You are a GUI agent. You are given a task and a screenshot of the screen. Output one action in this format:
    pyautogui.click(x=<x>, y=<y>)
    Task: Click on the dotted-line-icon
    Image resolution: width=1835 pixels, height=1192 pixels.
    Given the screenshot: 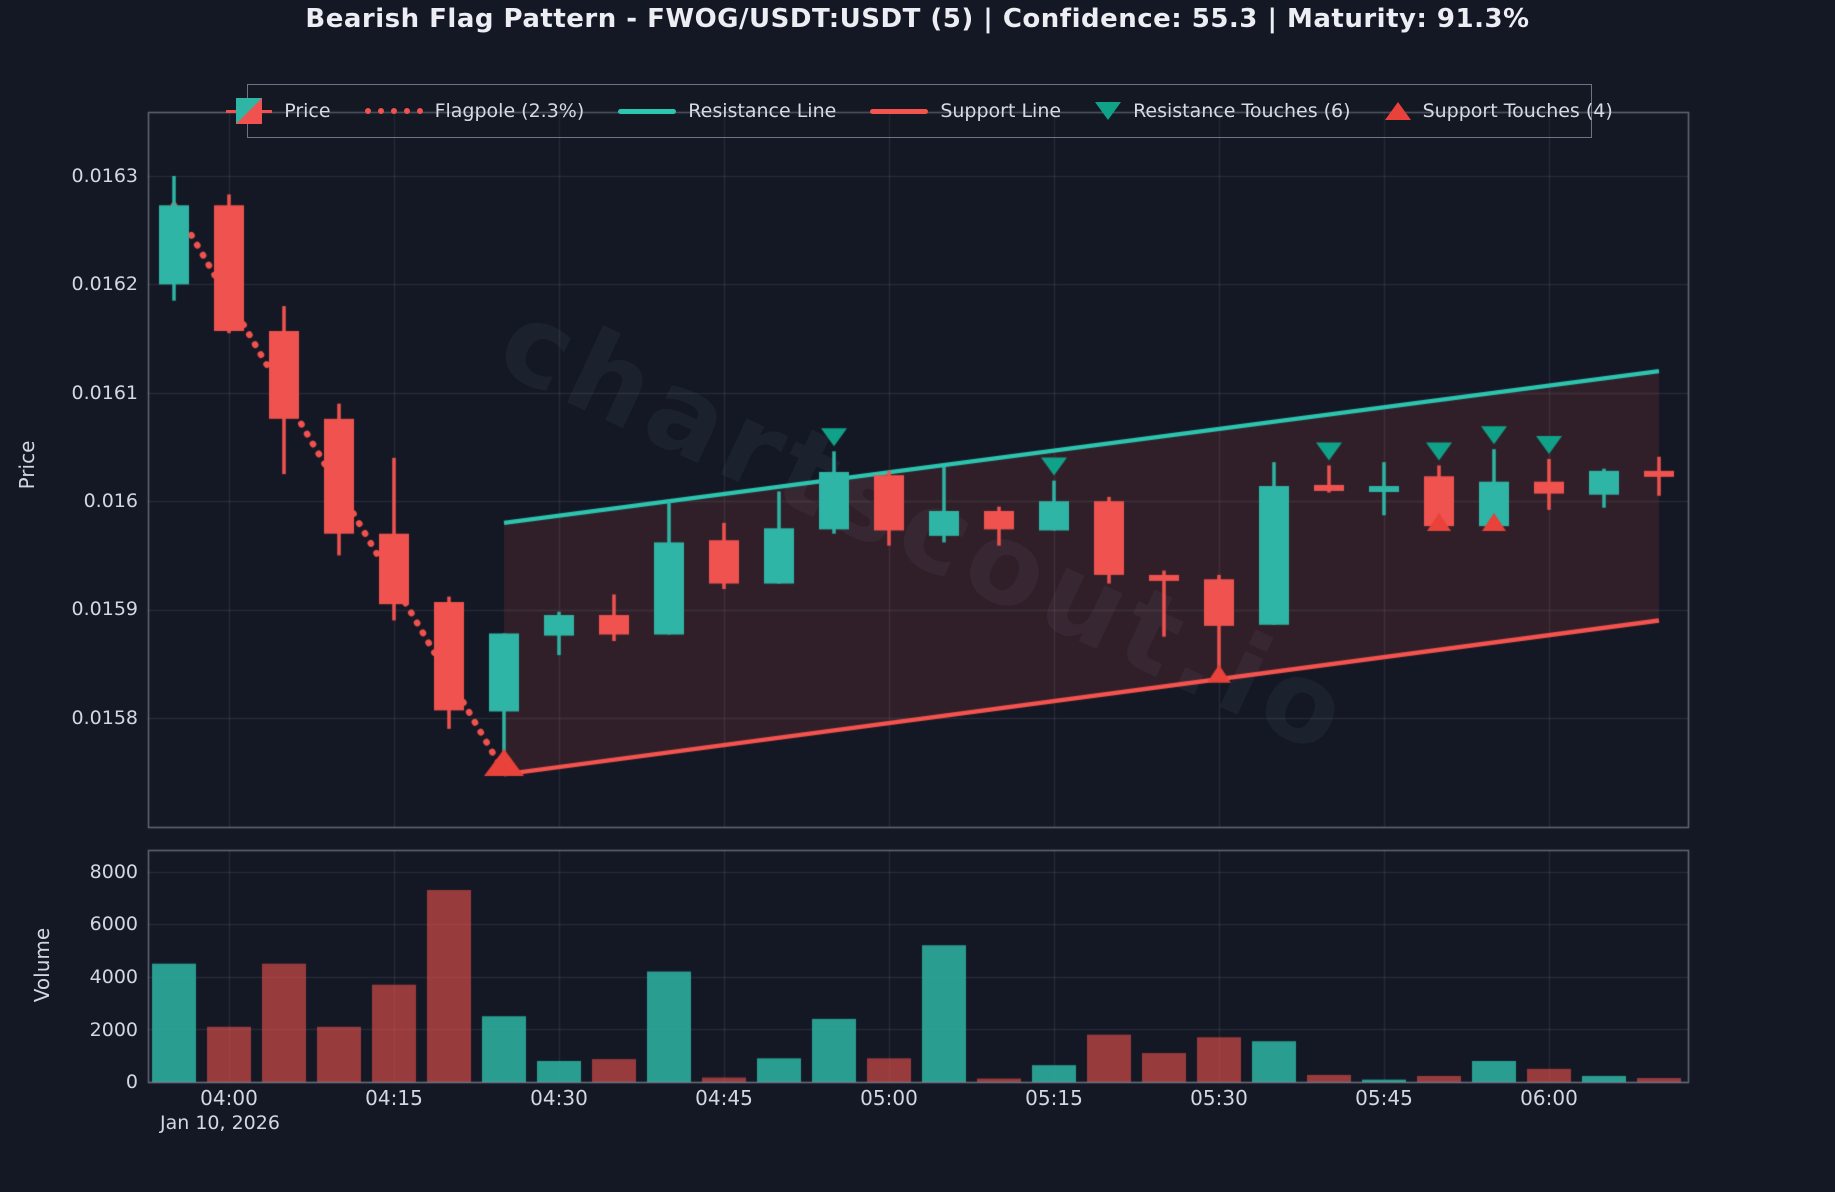 What is the action you would take?
    pyautogui.click(x=393, y=111)
    